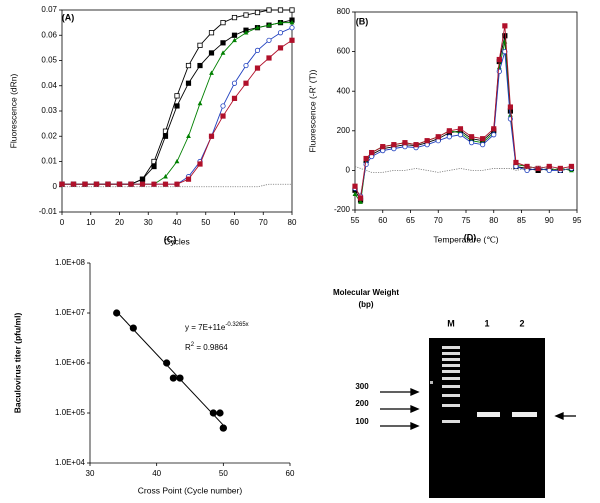  I want to click on equation: y = 7E+11e-0.3265x, so click(217, 327).